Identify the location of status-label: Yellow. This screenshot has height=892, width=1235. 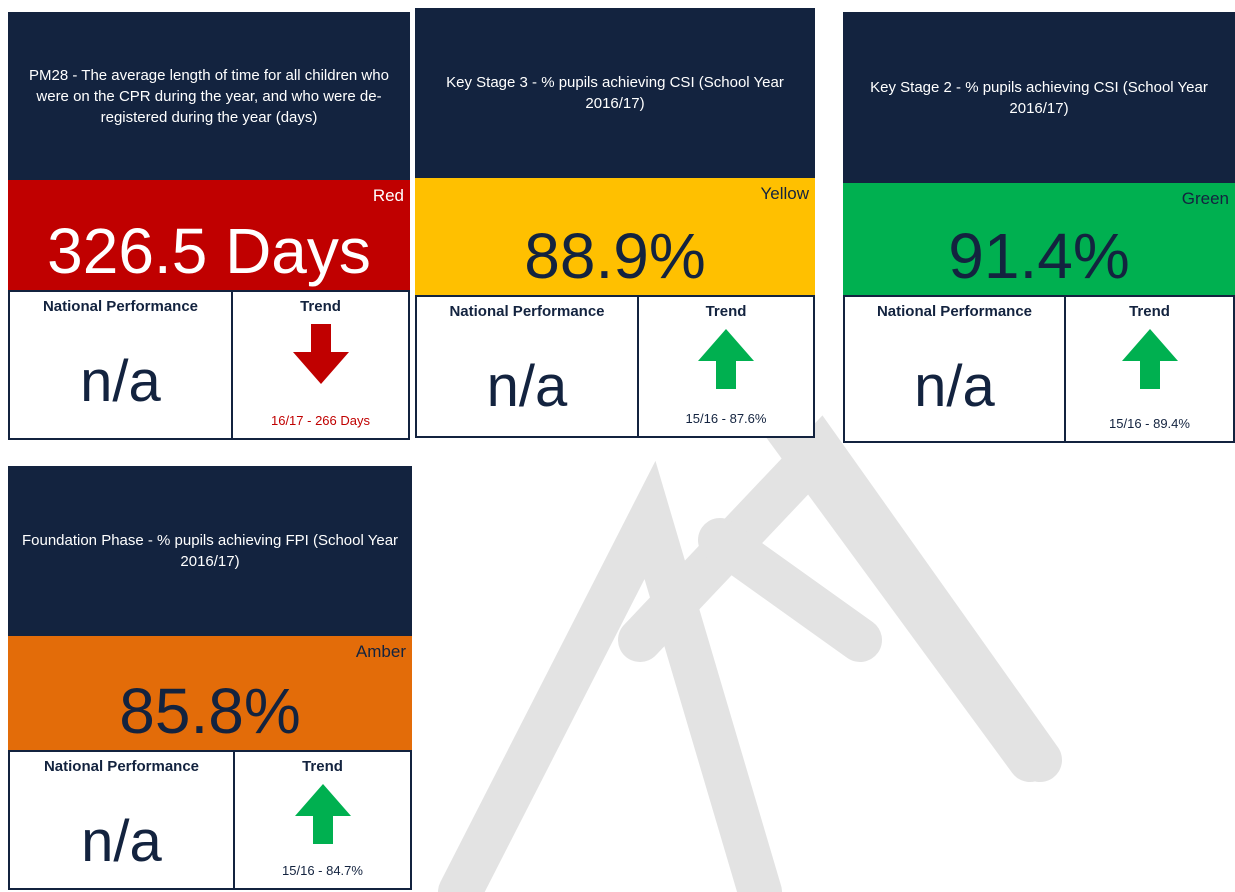
(784, 193).